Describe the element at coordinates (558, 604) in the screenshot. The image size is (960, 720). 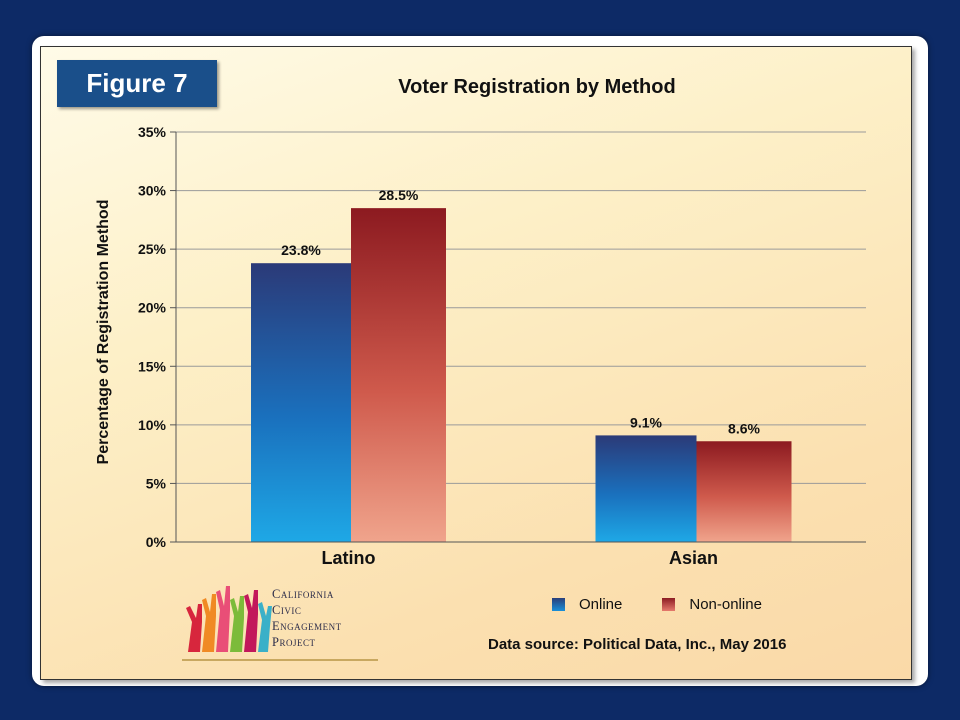
I see `legend-swatch-online` at that location.